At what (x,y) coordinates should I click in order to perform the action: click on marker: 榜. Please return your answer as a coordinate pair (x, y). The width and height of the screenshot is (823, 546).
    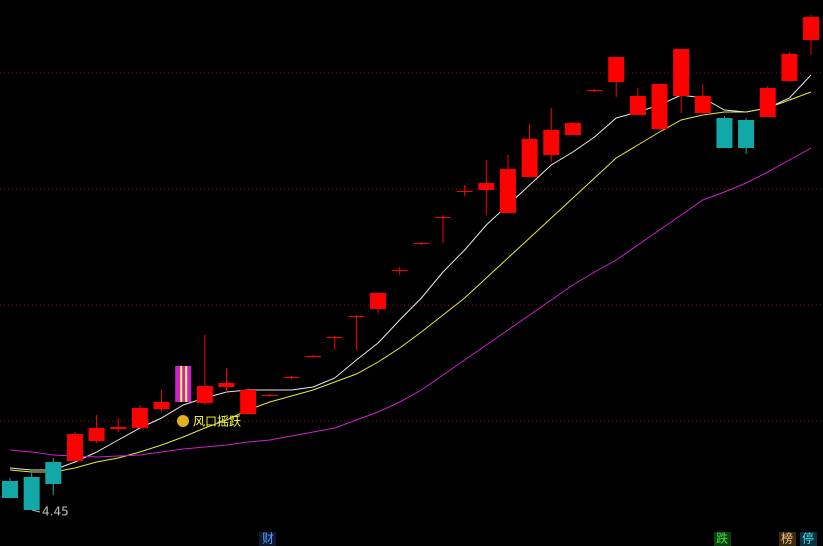
    Looking at the image, I should click on (787, 538).